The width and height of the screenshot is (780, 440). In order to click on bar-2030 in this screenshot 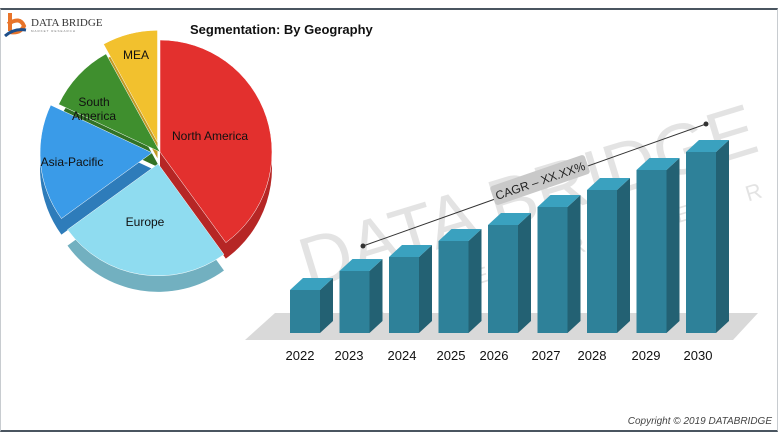, I will do `click(707, 236)`.